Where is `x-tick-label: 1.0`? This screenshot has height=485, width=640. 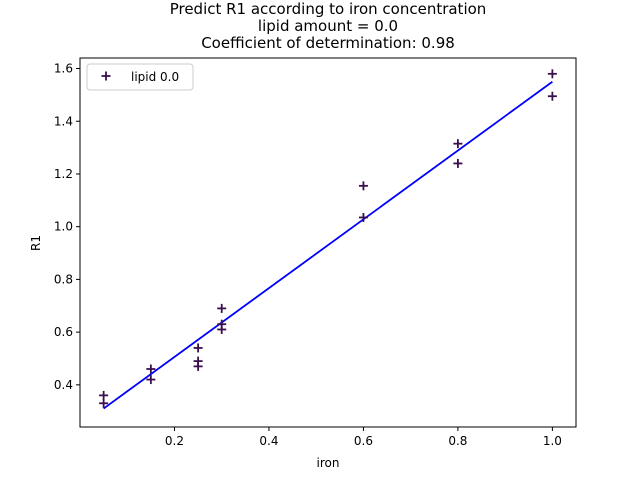
x-tick-label: 1.0 is located at coordinates (552, 441).